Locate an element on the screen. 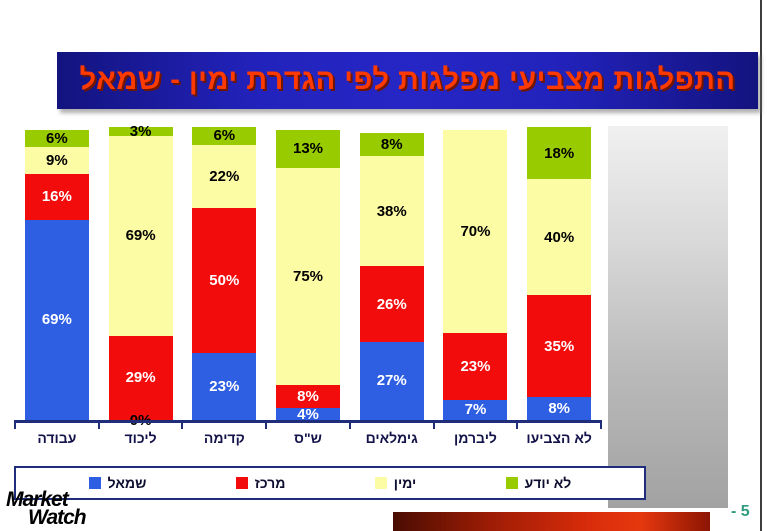  segment-value-label: 7% is located at coordinates (475, 410).